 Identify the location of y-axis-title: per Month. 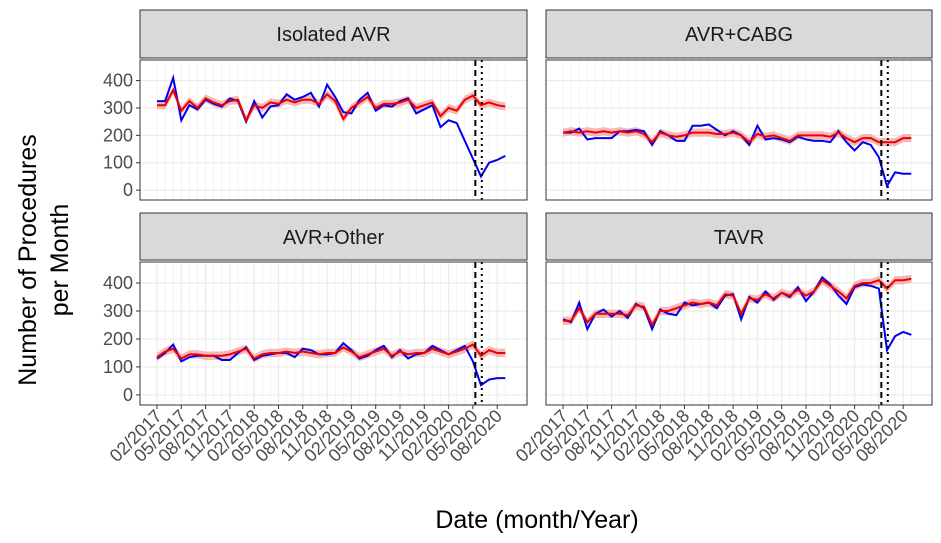
(60, 260).